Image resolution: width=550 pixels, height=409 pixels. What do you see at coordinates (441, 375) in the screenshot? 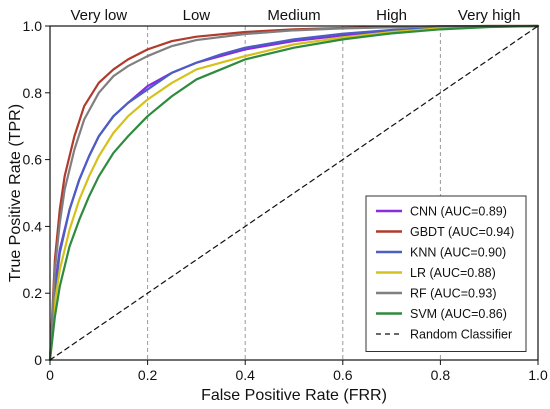
I see `x-tick-label: 0.8` at bounding box center [441, 375].